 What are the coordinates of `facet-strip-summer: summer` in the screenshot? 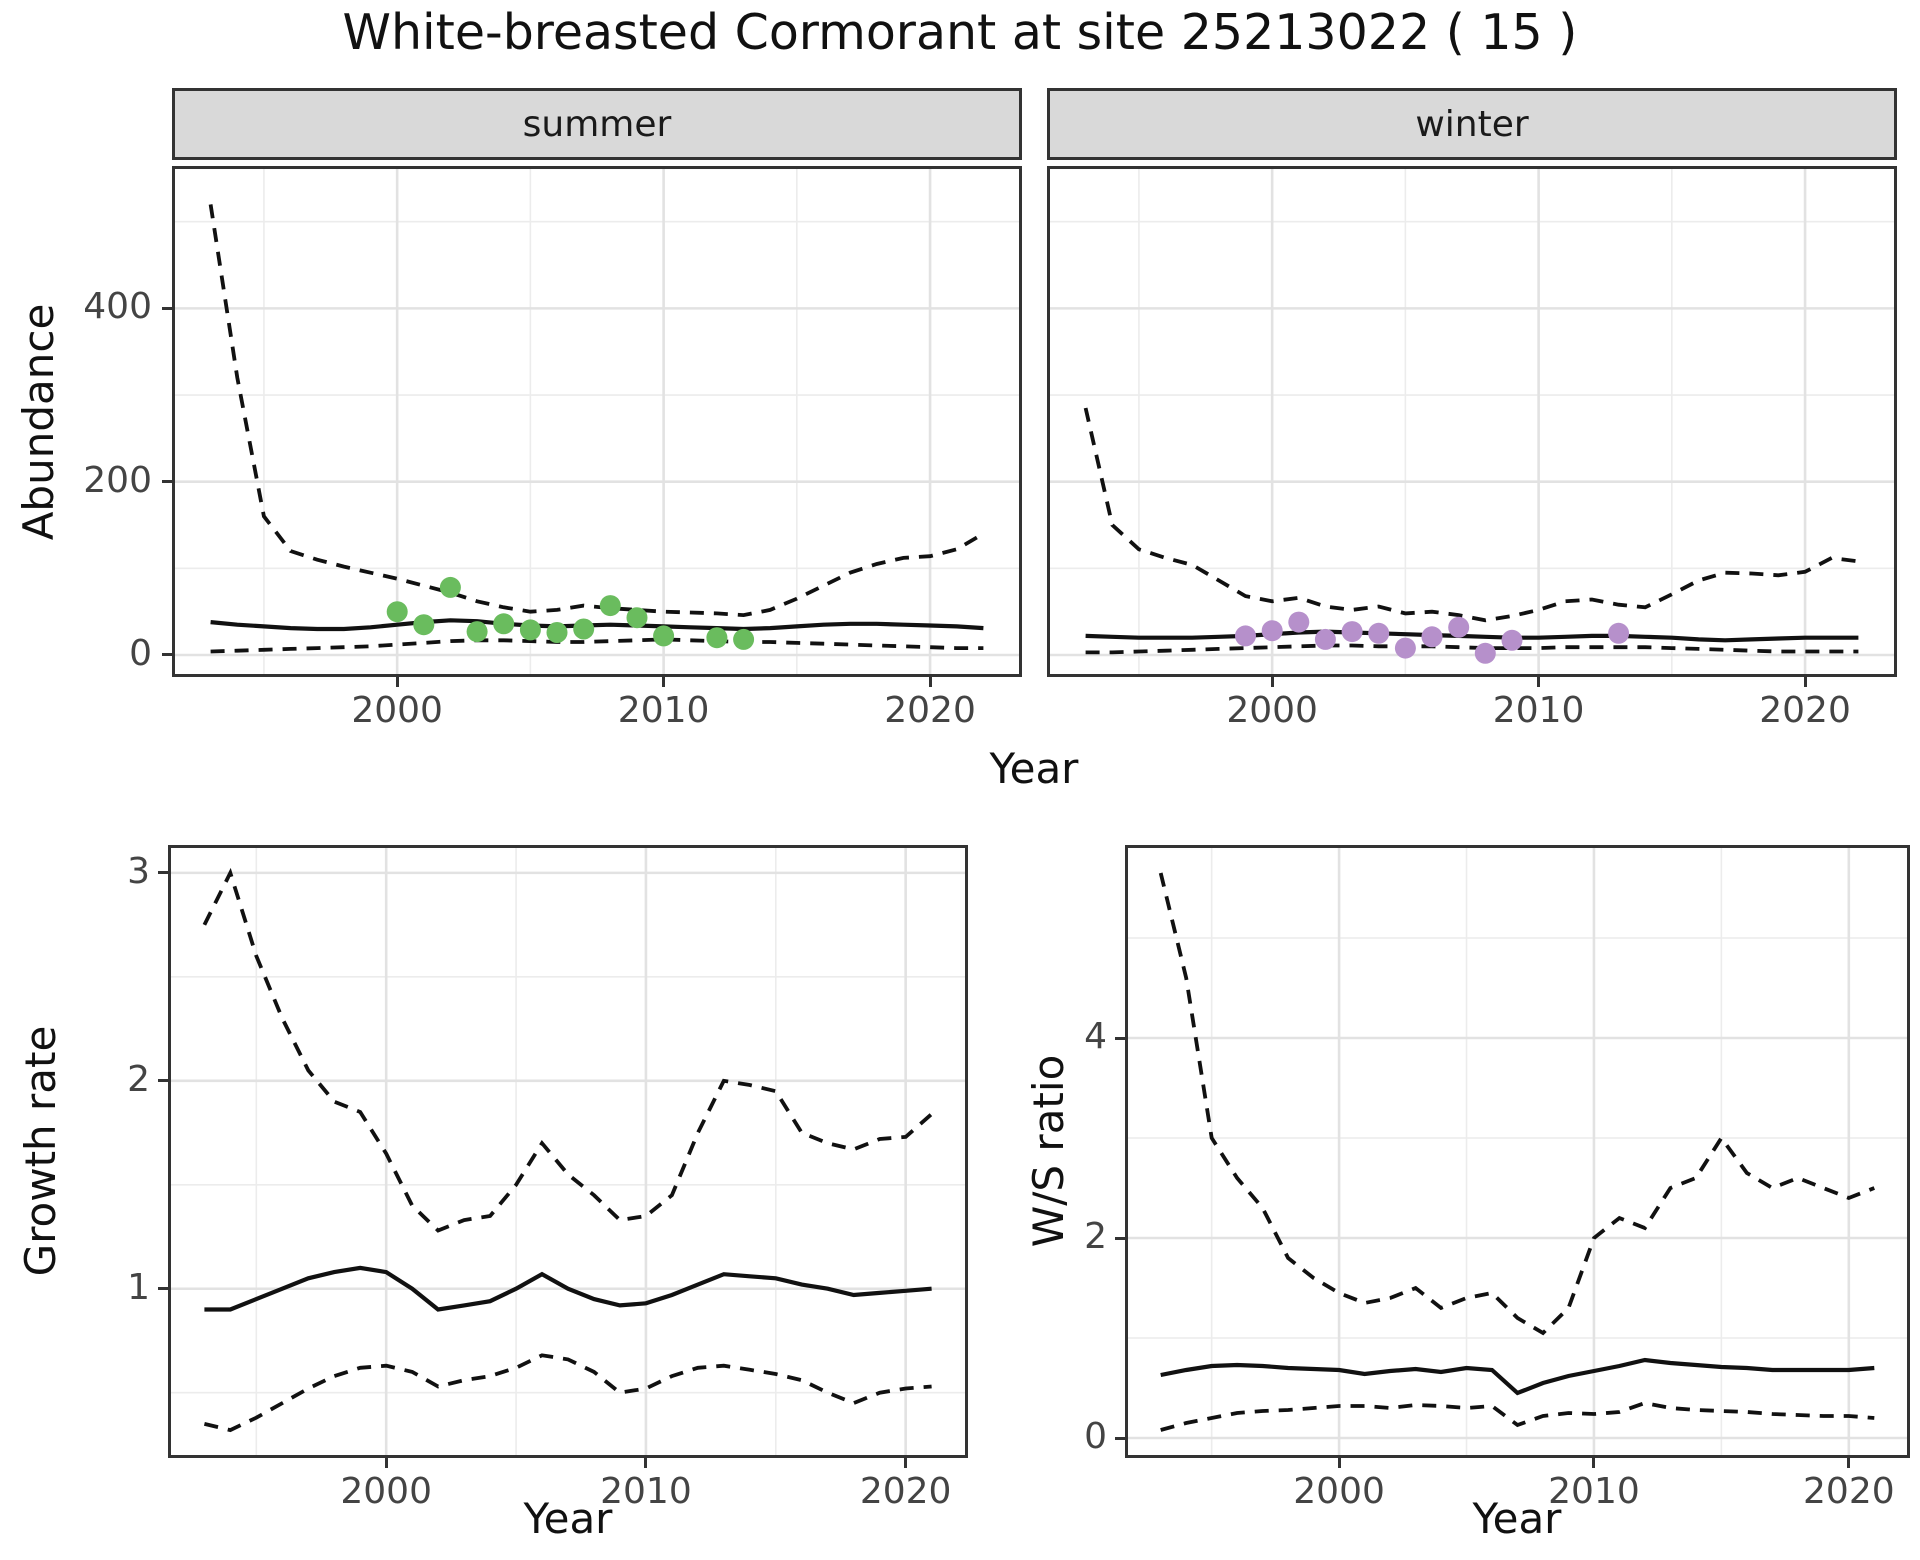 It's located at (597, 124).